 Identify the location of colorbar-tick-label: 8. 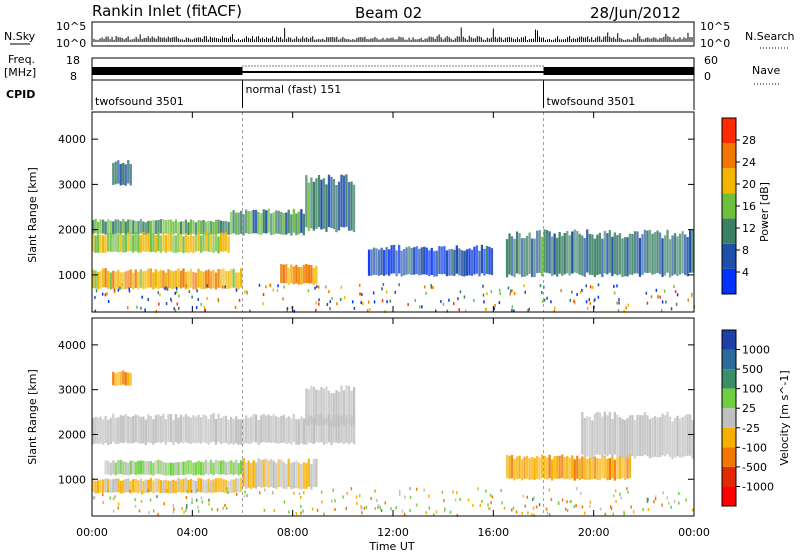
(745, 250).